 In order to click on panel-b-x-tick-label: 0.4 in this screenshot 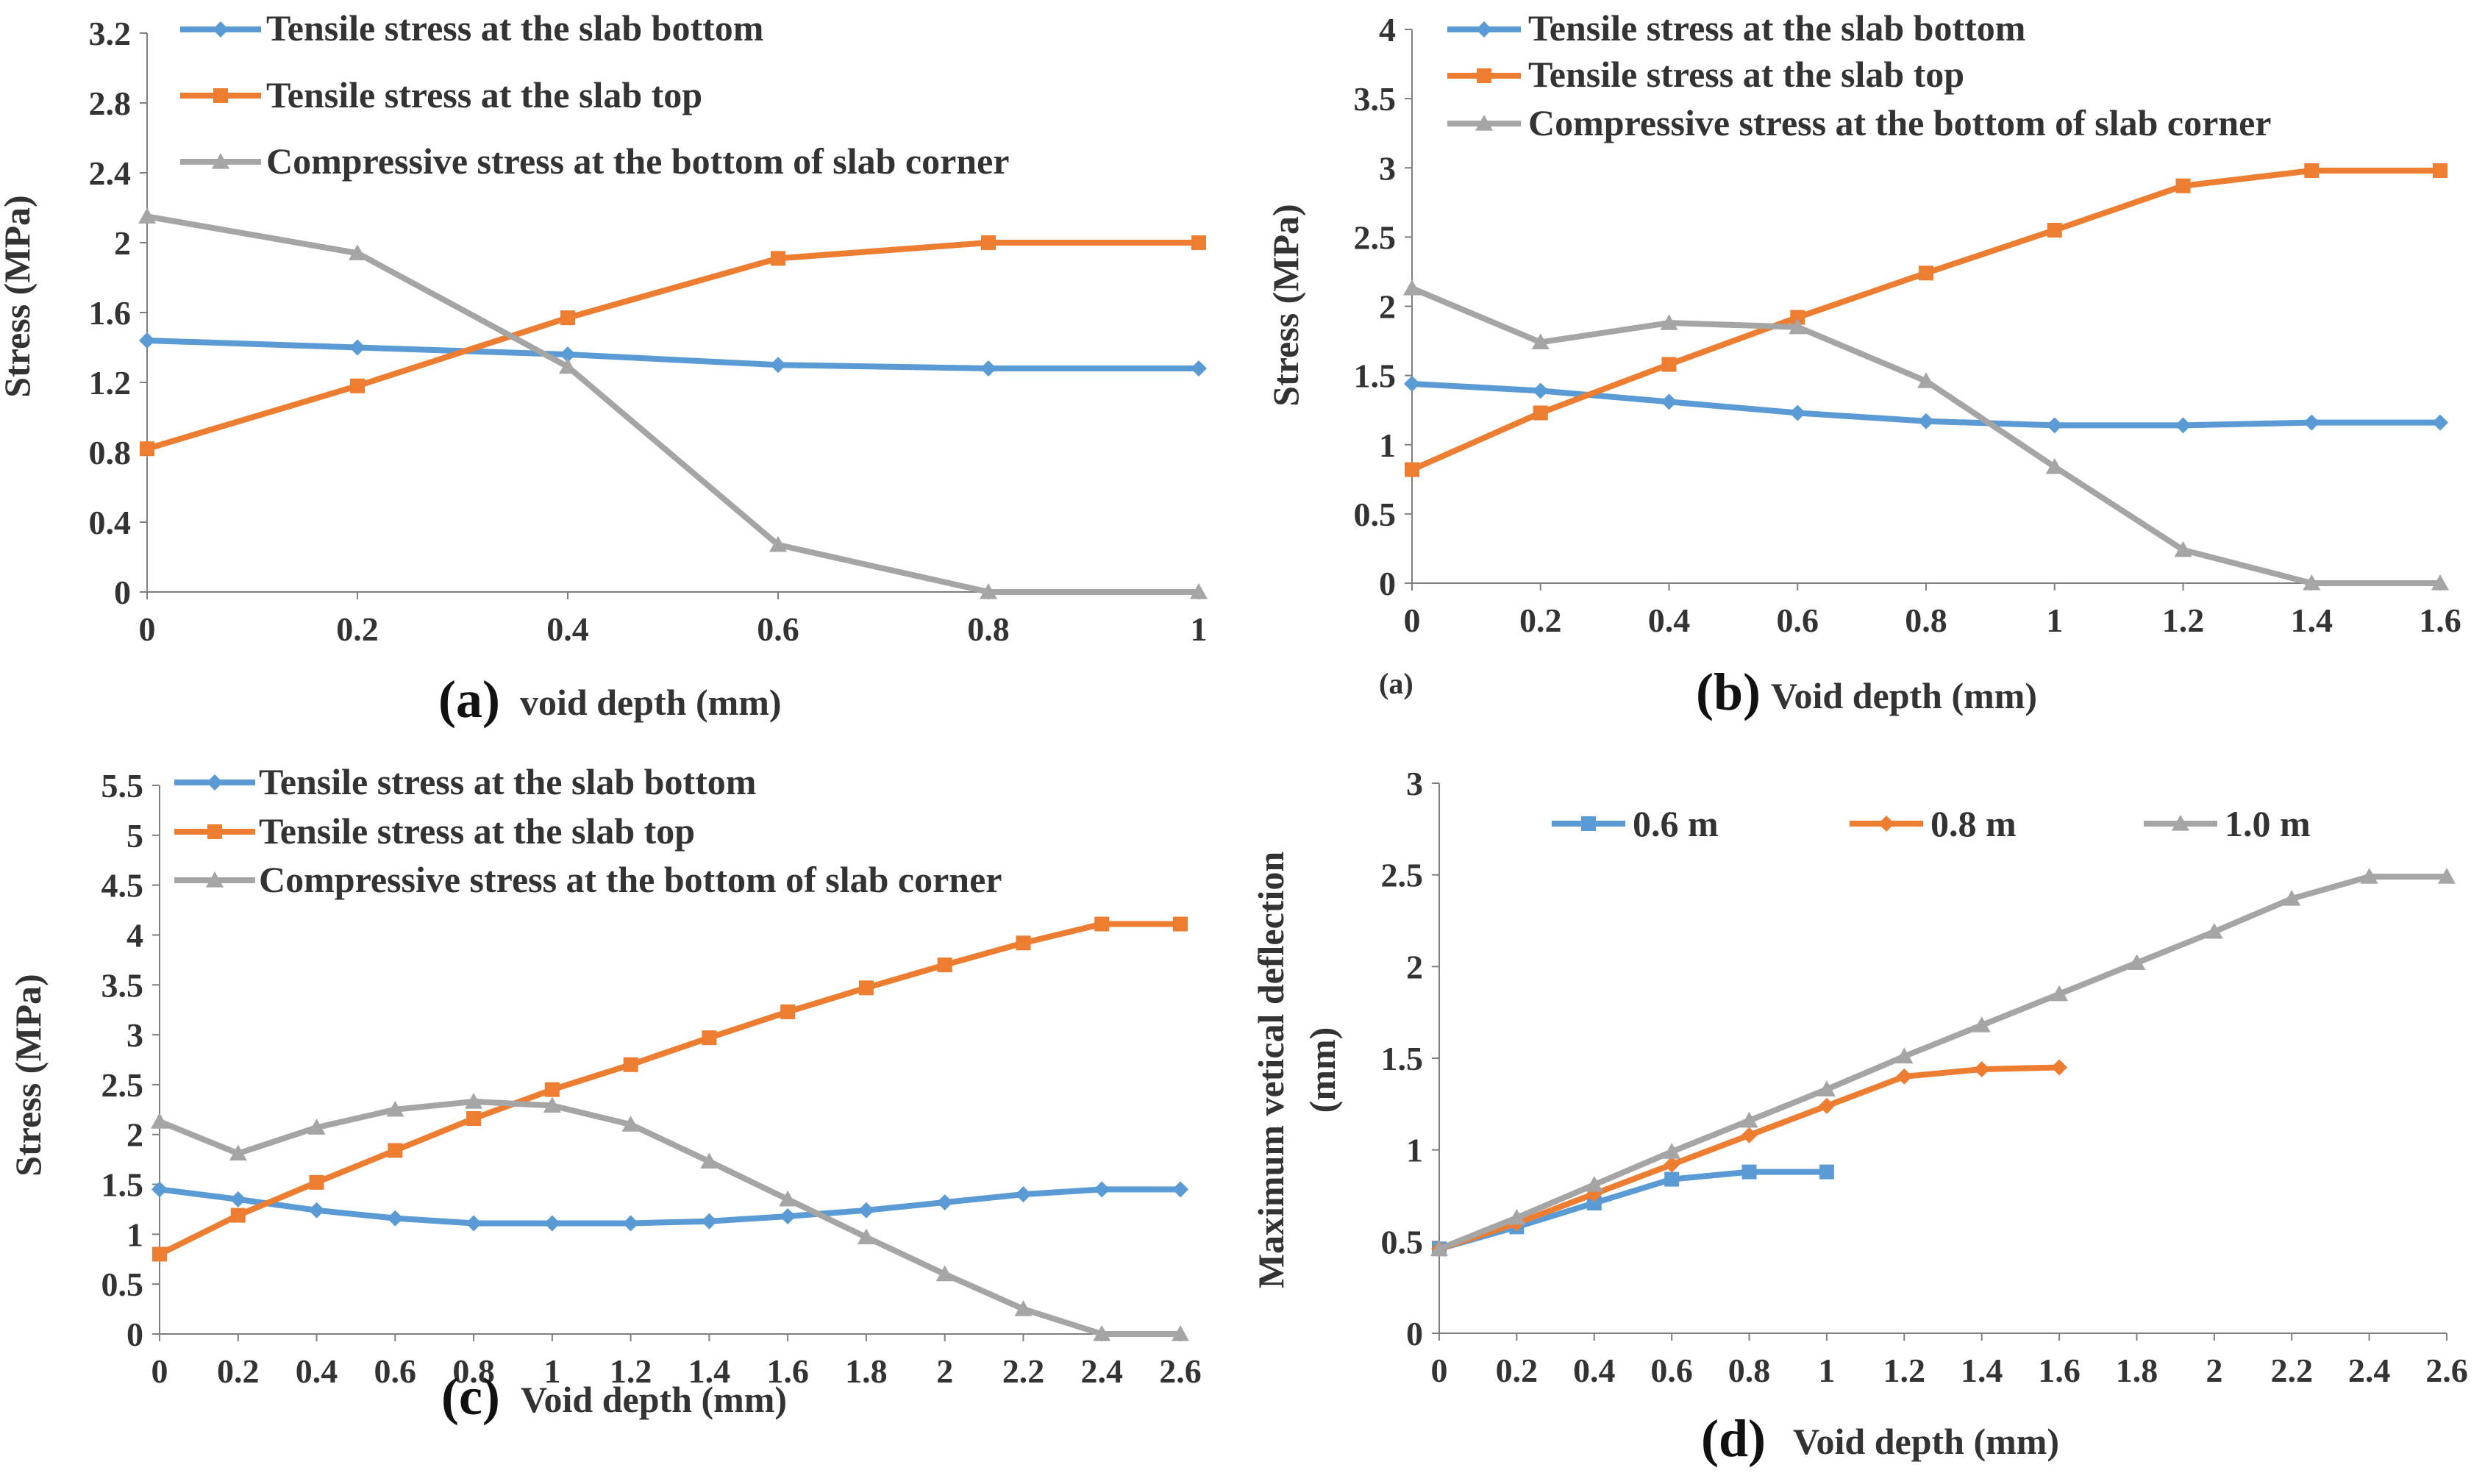, I will do `click(1669, 620)`.